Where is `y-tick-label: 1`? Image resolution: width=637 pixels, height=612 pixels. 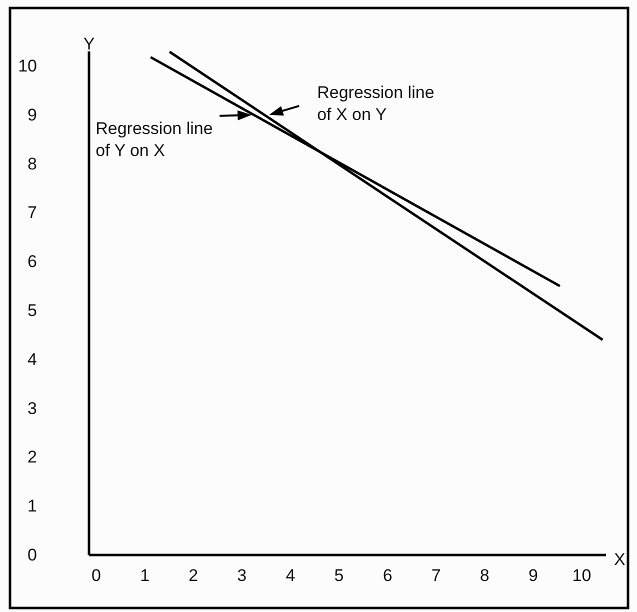
y-tick-label: 1 is located at coordinates (32, 506).